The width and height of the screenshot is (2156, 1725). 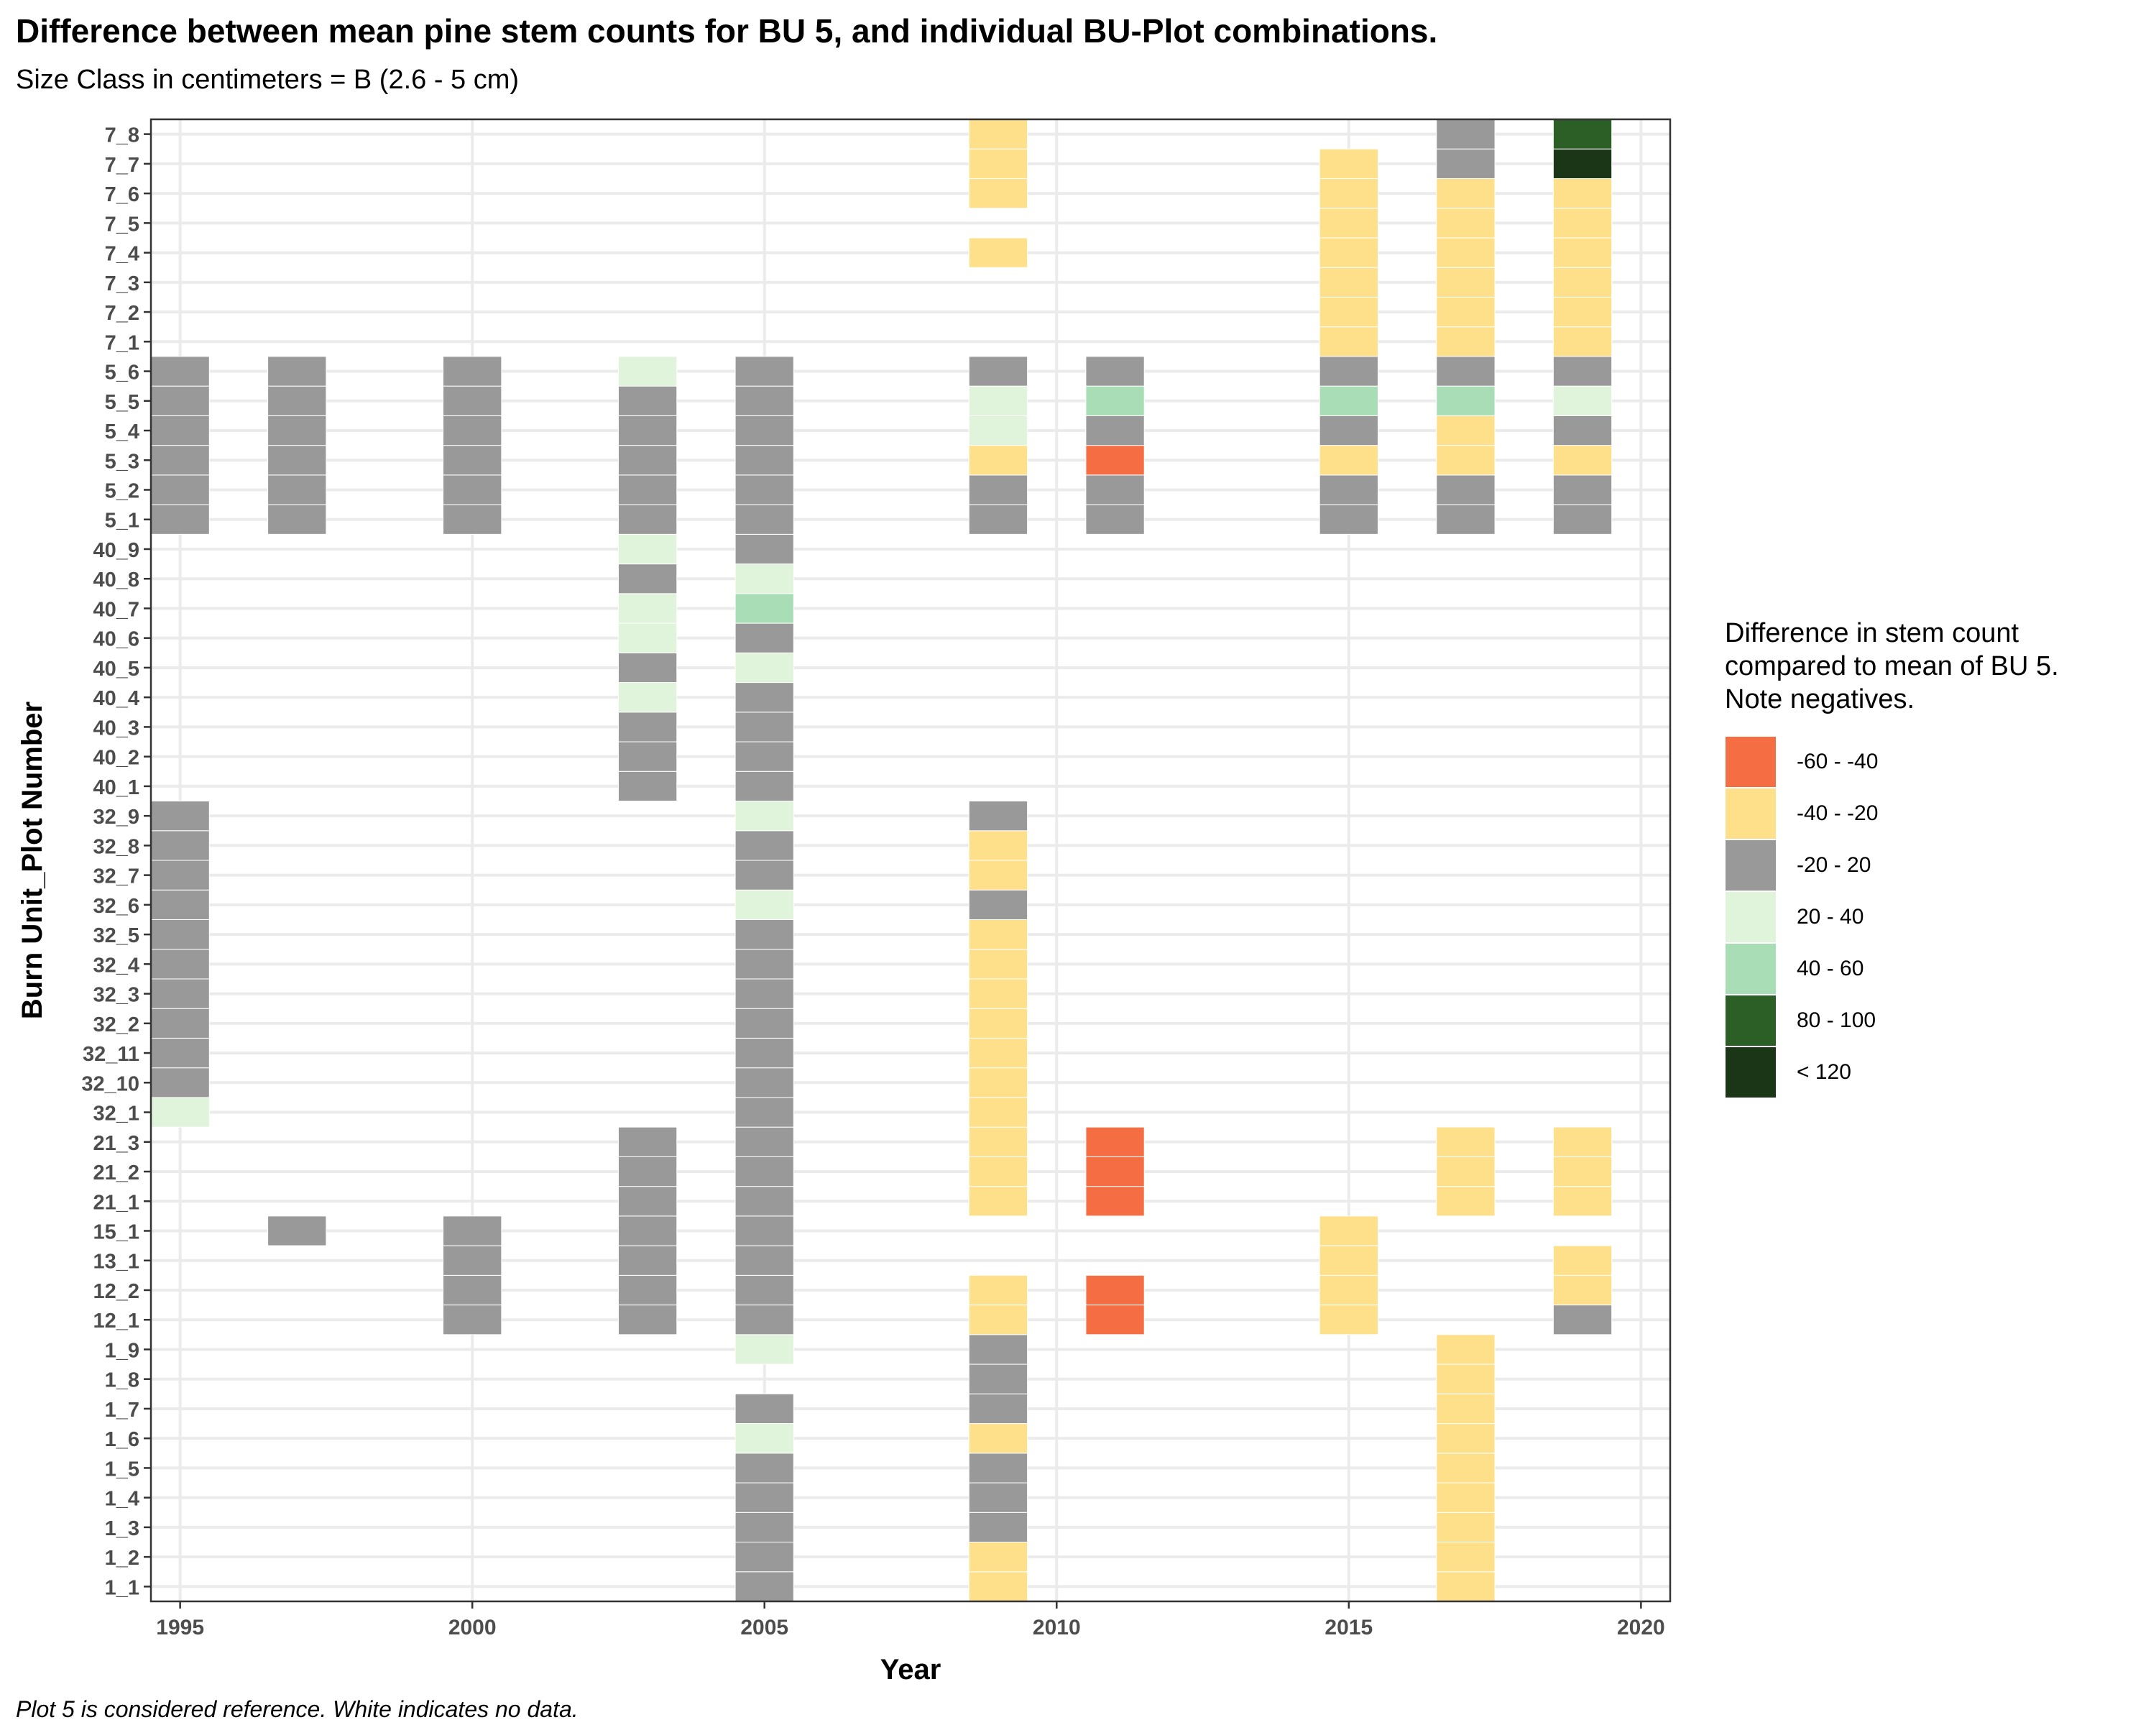 I want to click on y-tick-label: 32_11, so click(x=111, y=1054).